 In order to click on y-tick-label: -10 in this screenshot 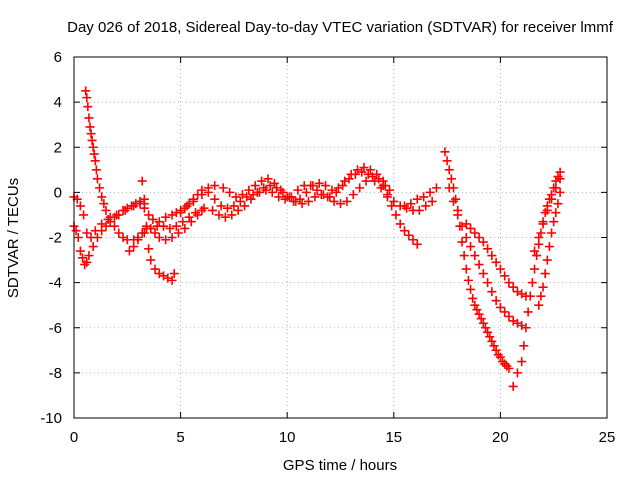, I will do `click(51, 418)`.